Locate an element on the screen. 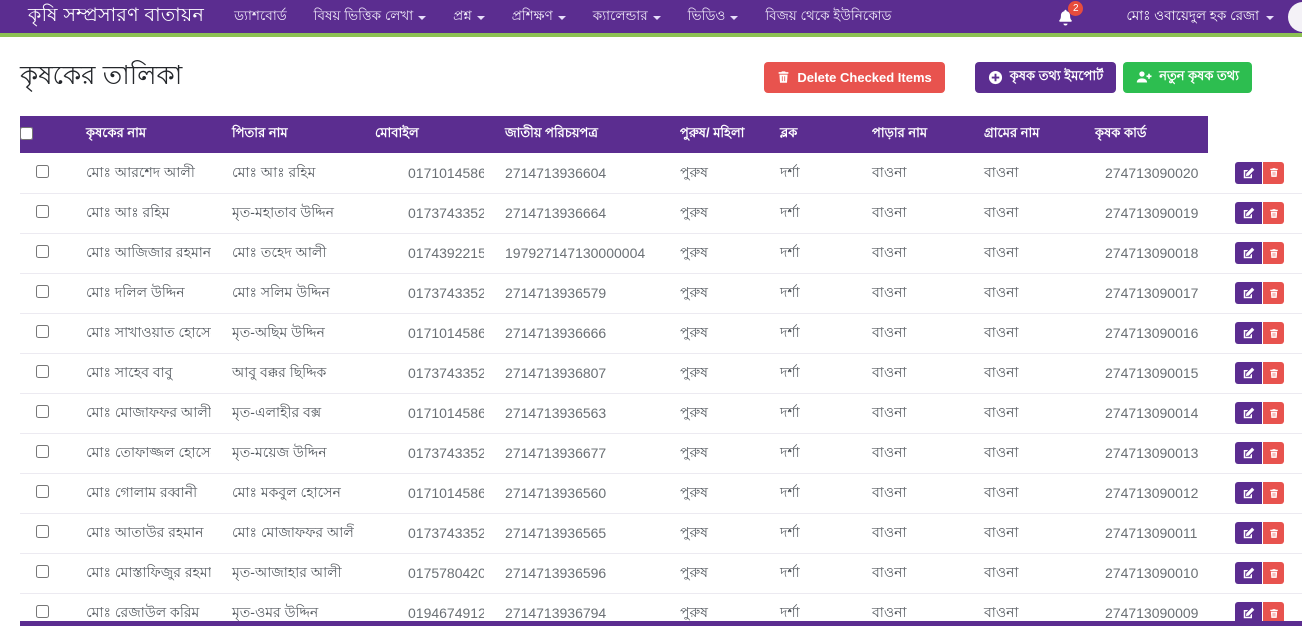 The image size is (1302, 626). farmer-card-cell: 274713090012 is located at coordinates (1138, 493).